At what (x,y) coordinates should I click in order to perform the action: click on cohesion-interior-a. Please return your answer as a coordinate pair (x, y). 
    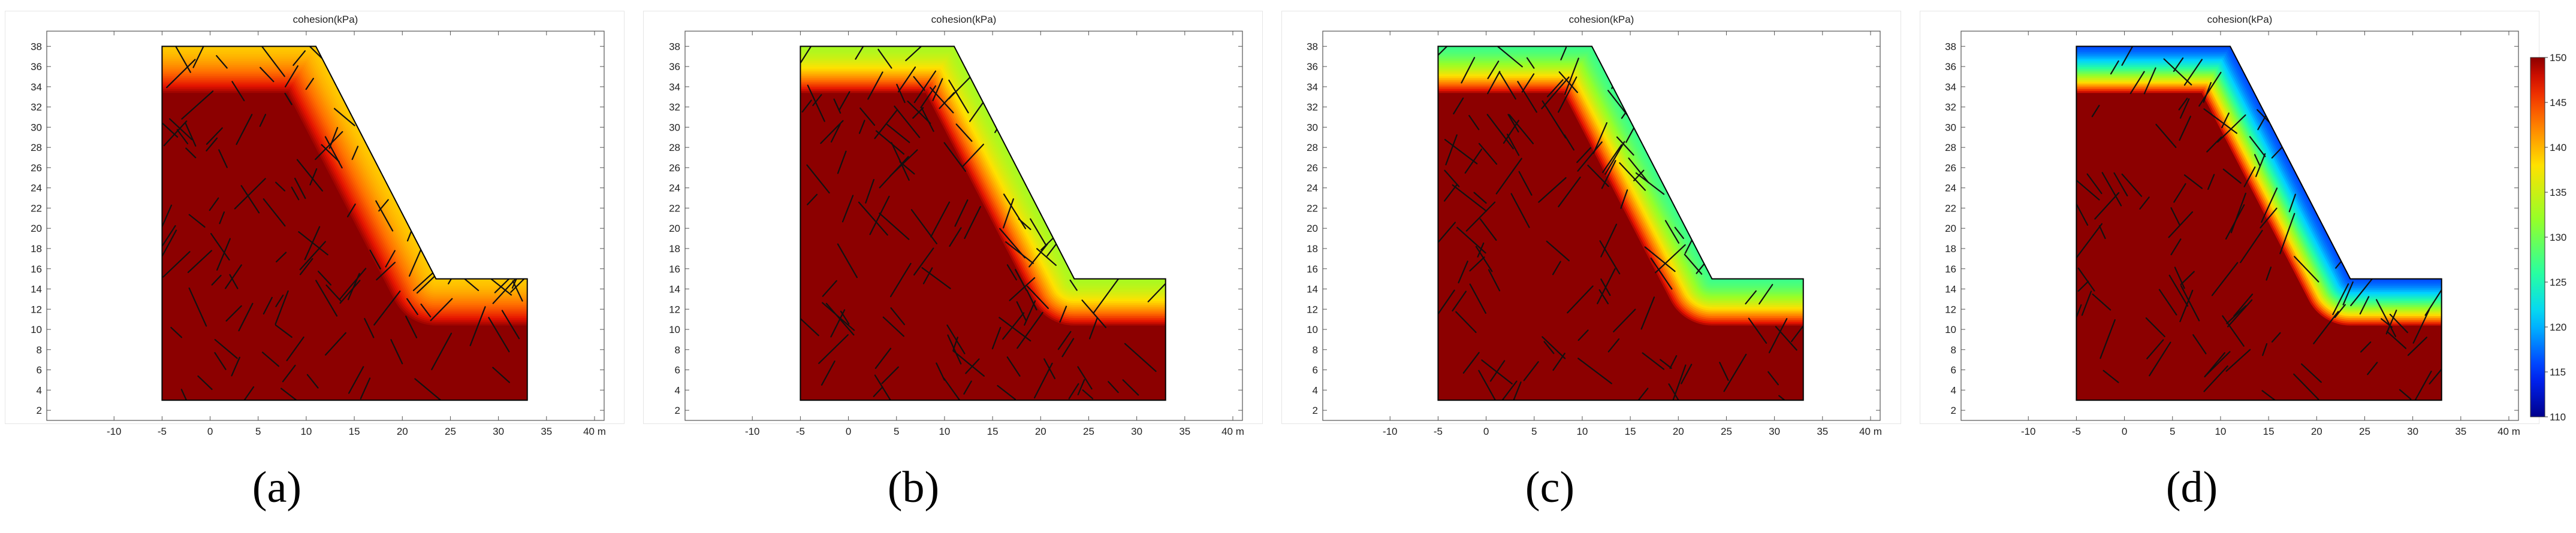
    Looking at the image, I should click on (345, 224).